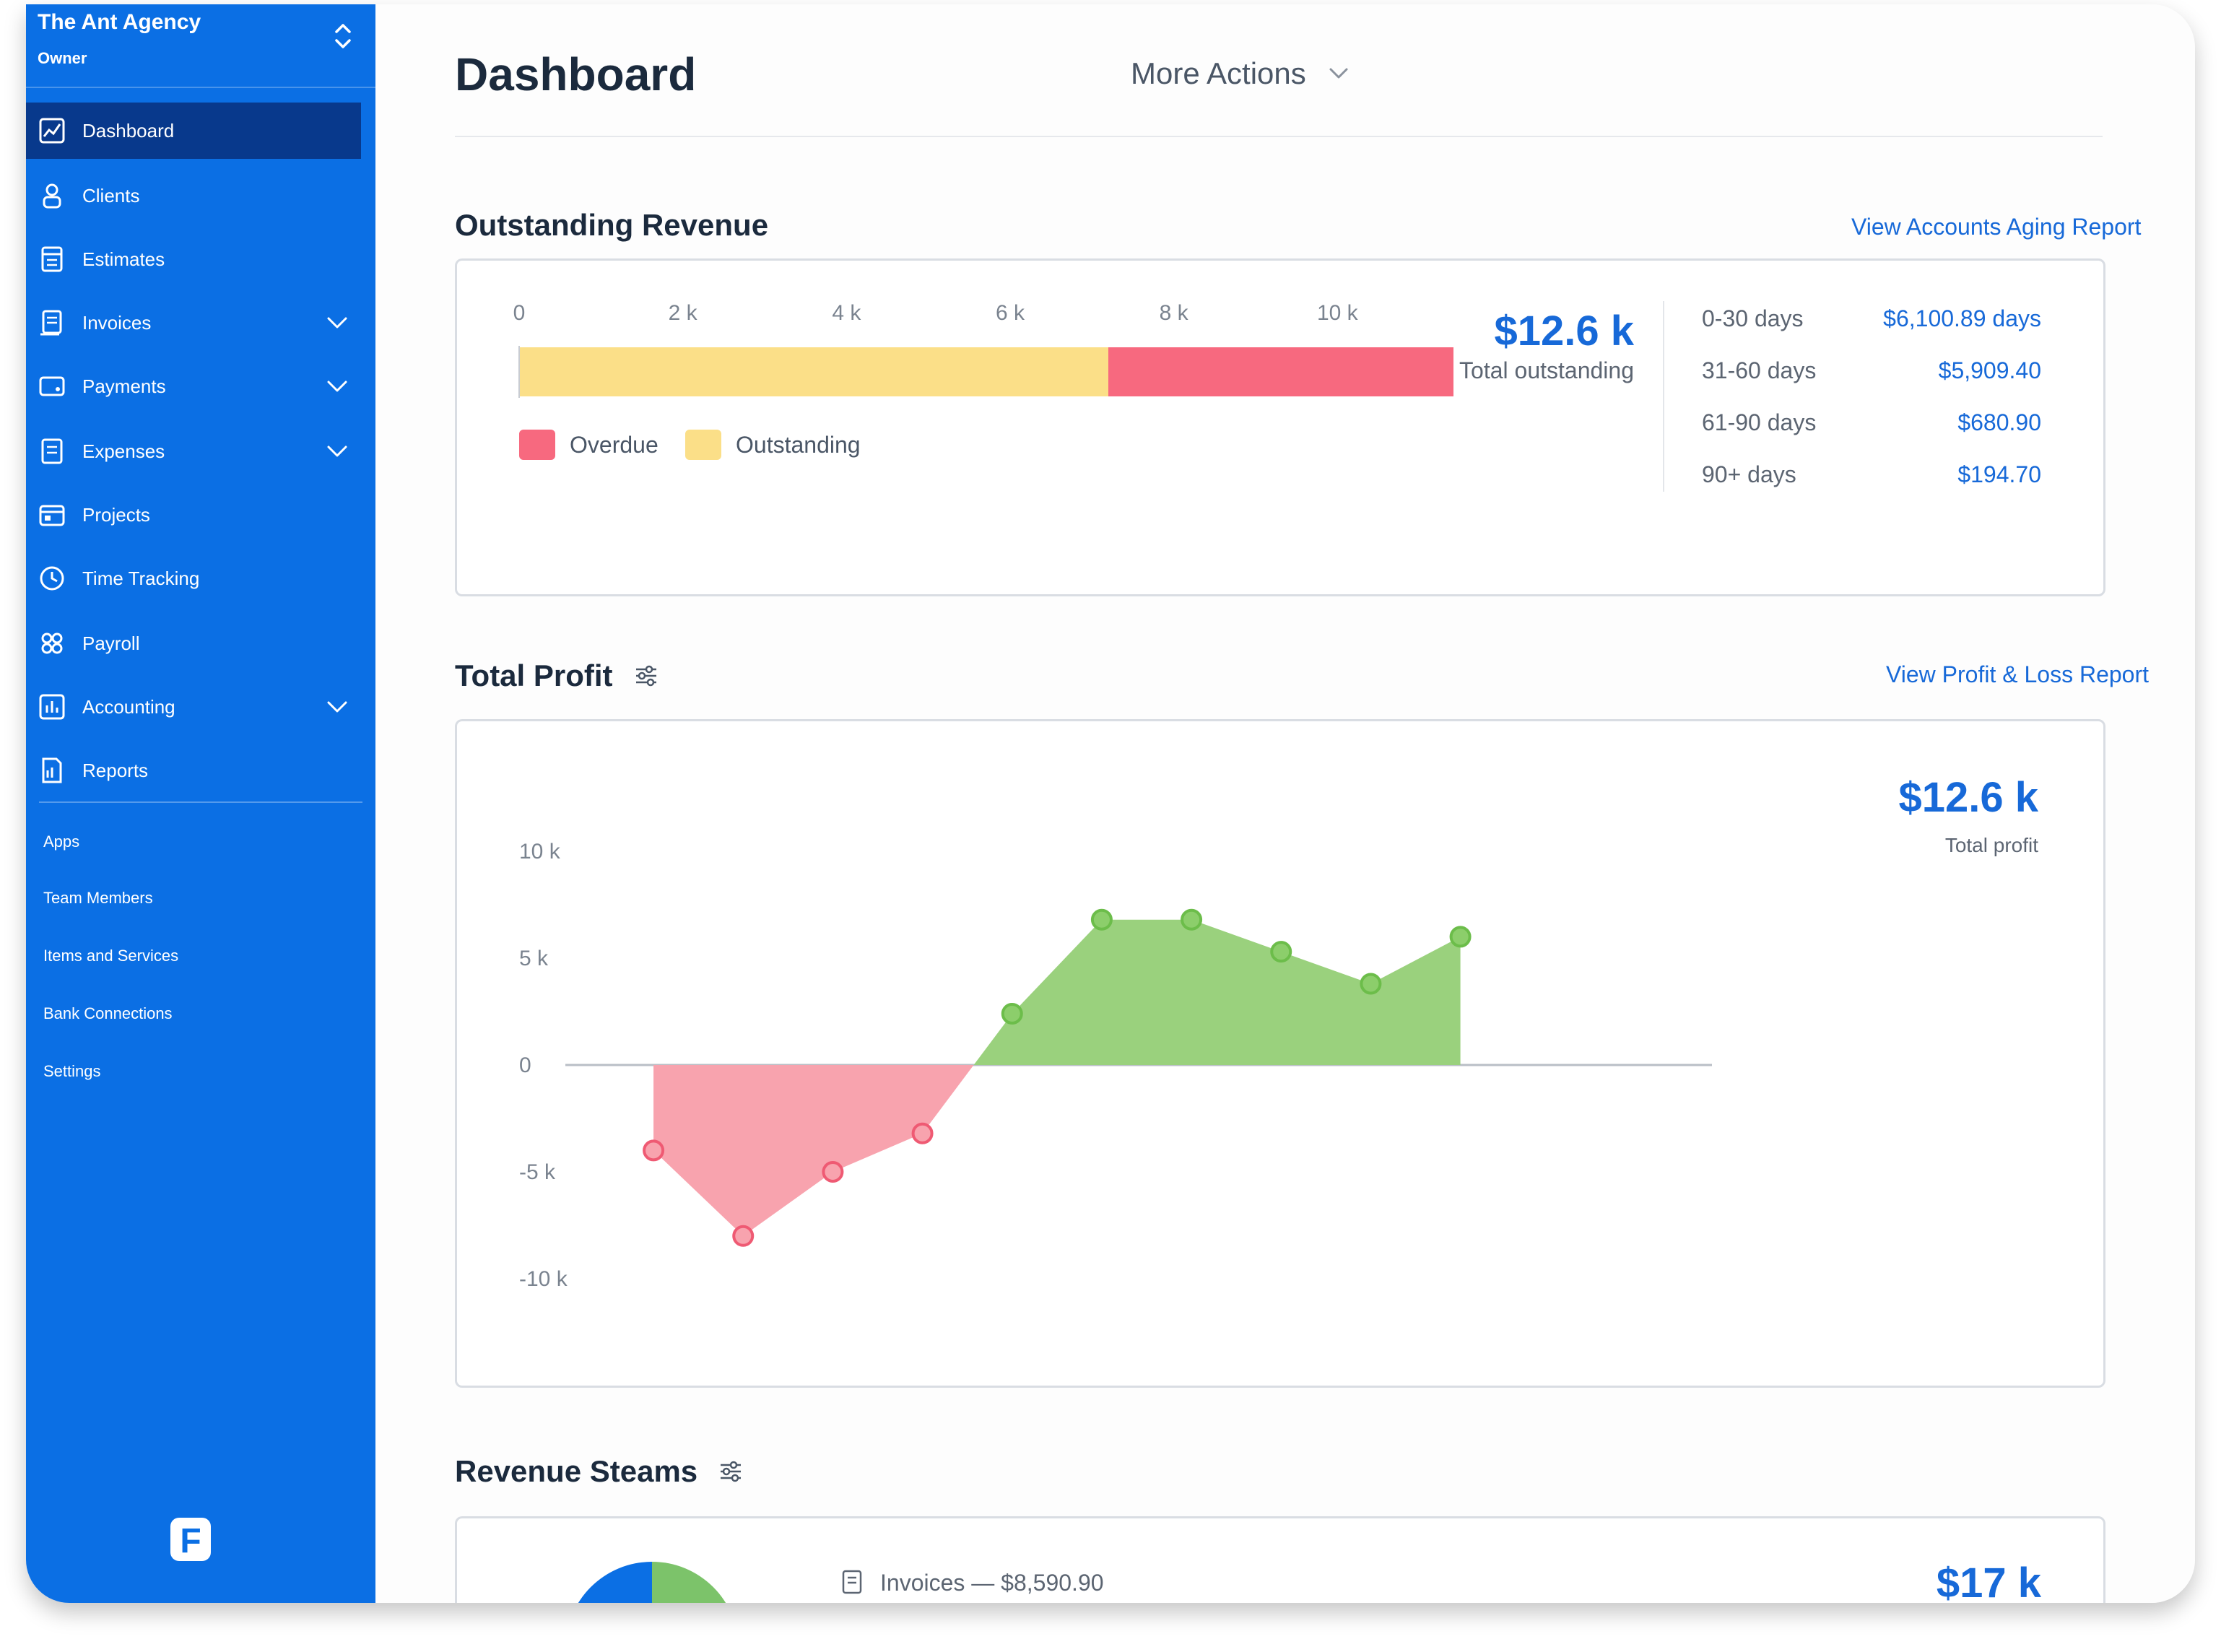  Describe the element at coordinates (1338, 313) in the screenshot. I see `bar-x-tick: 10 k` at that location.